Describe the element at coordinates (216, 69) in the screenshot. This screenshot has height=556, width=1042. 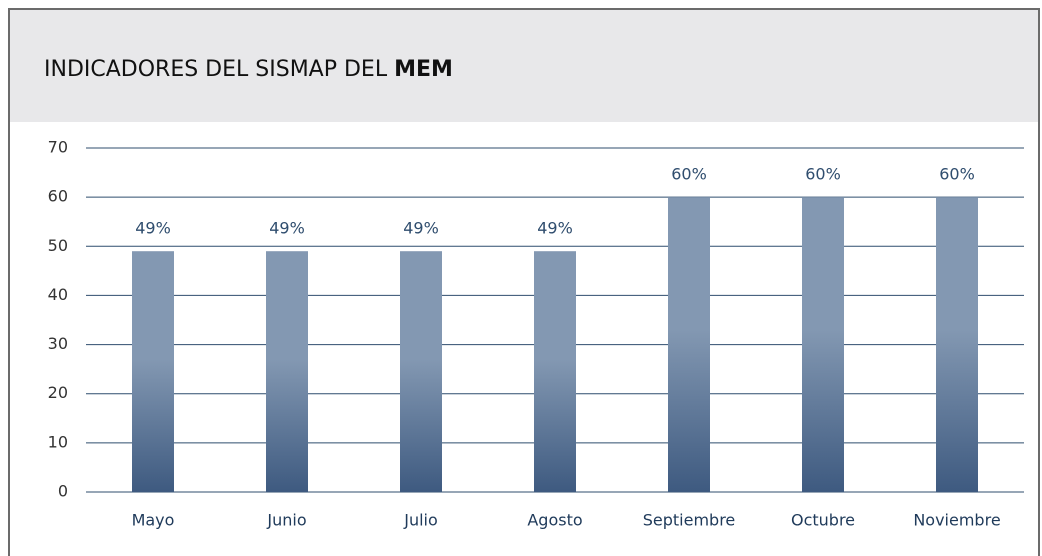
I see `title-text: INDICADORES DEL SISMAP DEL` at that location.